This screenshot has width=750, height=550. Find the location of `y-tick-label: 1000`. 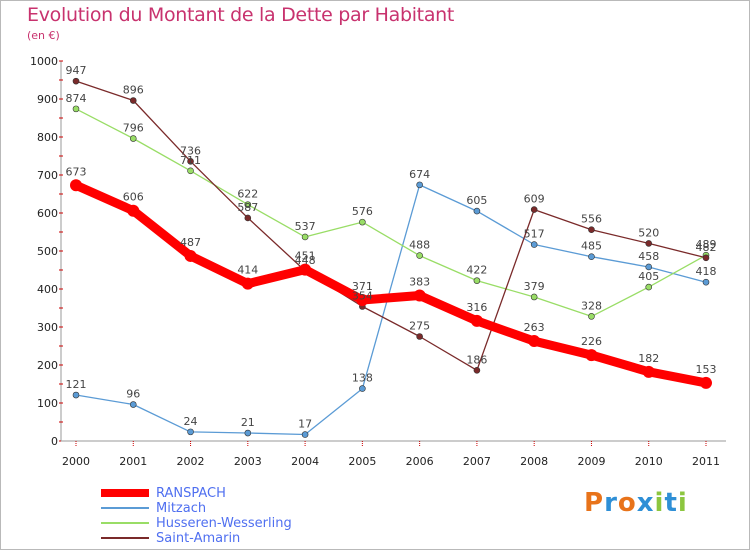

y-tick-label: 1000 is located at coordinates (44, 61).